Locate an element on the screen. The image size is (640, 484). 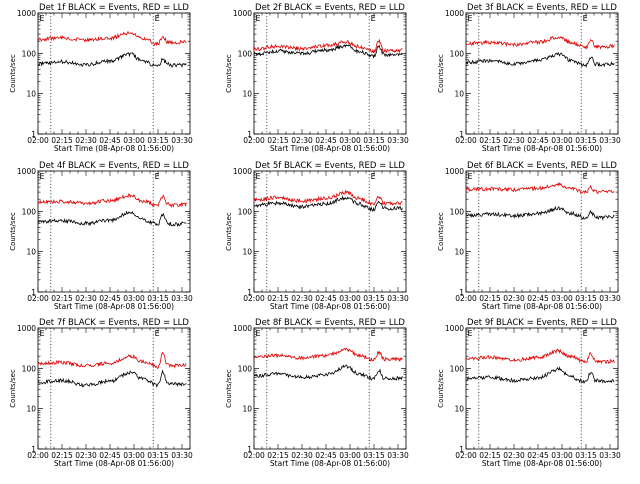
chart-title: Det 5f BLACK = Events, RED = LLD is located at coordinates (330, 166).